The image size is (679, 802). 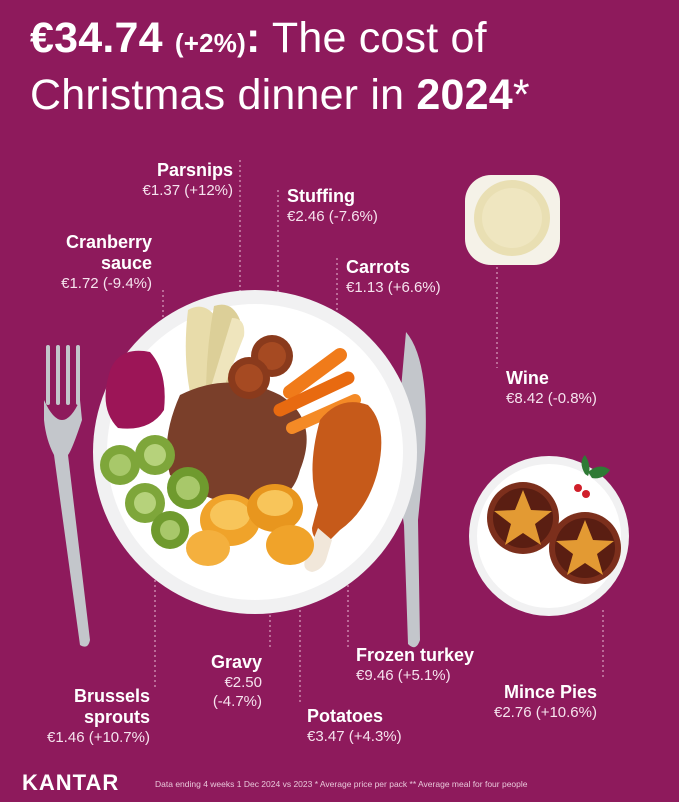 I want to click on cranberry-name-1: Cranberry, so click(x=108, y=242).